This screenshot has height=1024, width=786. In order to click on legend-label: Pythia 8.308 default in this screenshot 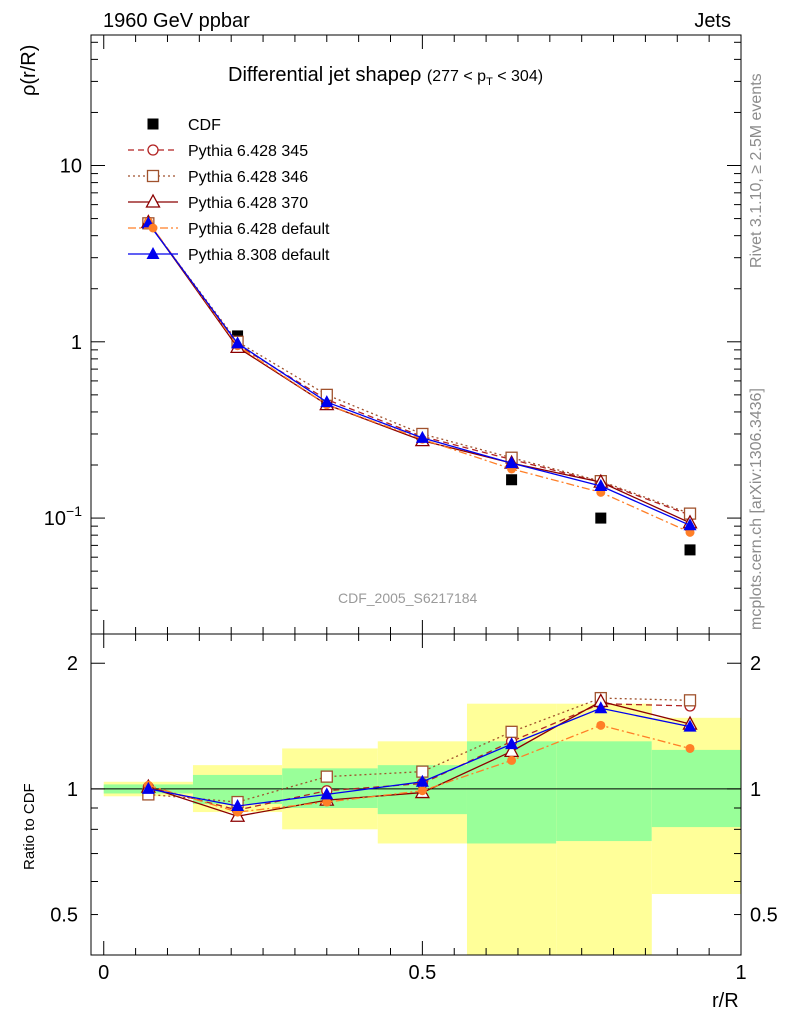, I will do `click(259, 255)`.